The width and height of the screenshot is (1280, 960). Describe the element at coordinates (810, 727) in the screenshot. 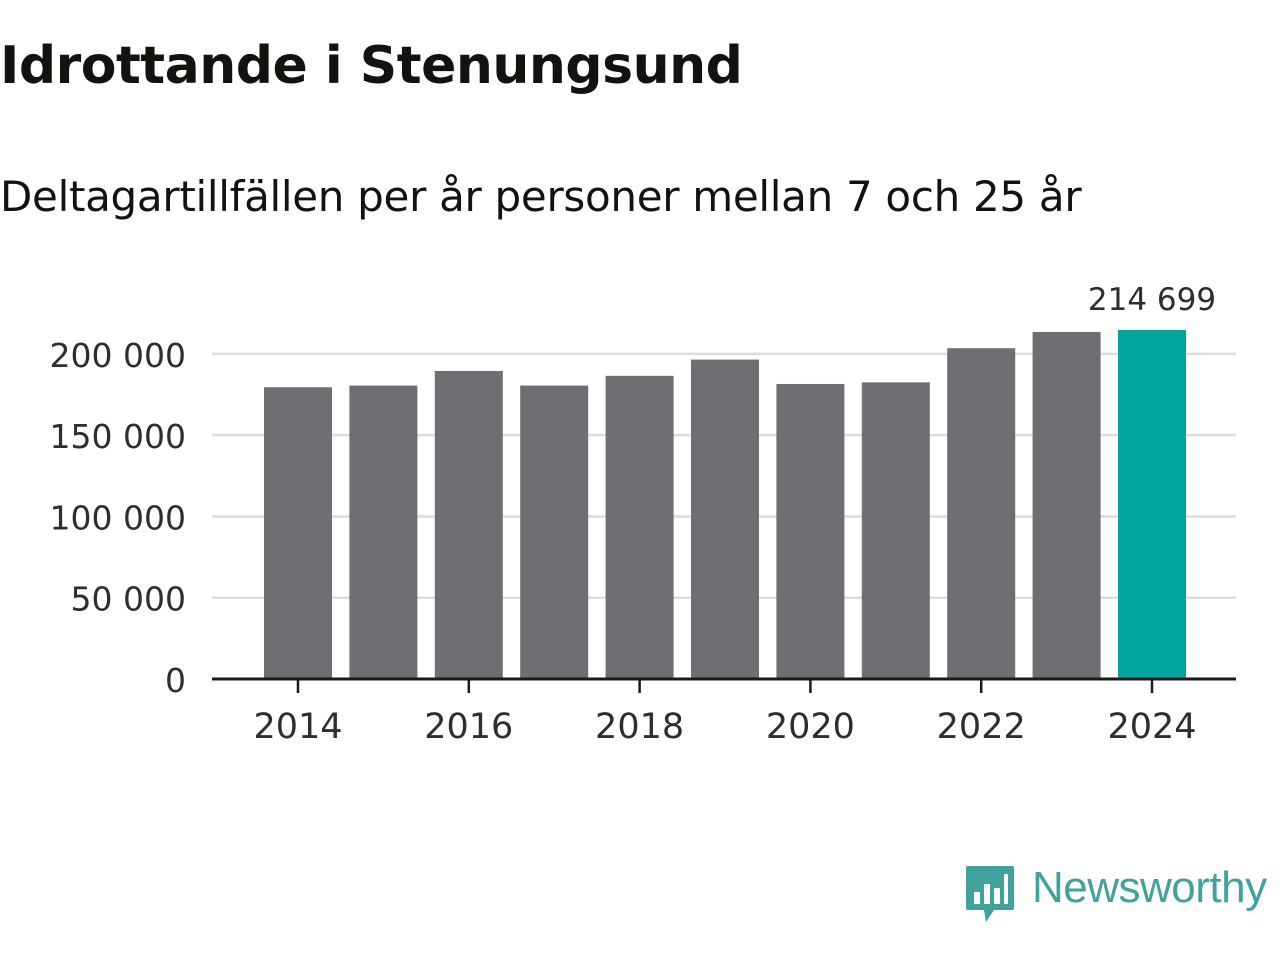

I see `x-tick-label: 2020` at that location.